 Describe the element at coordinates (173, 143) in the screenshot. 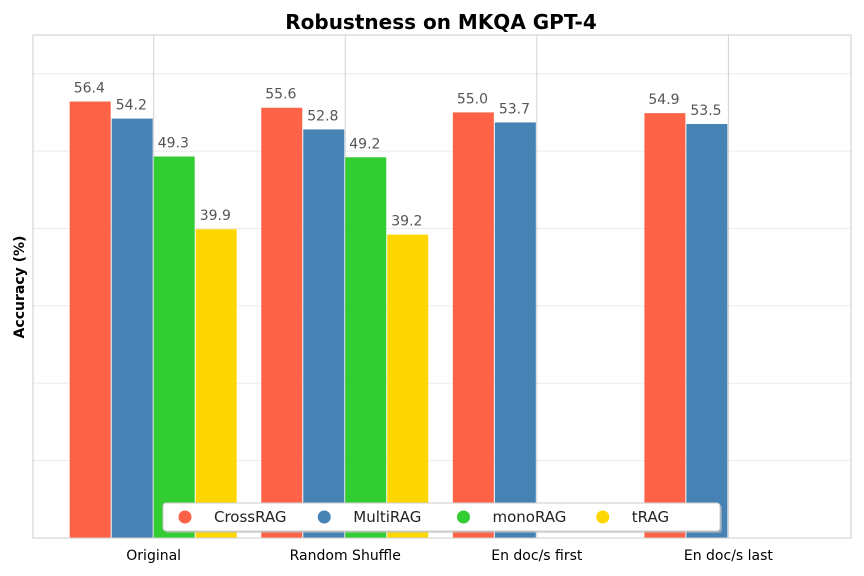

I see `data-label: 49.3` at that location.